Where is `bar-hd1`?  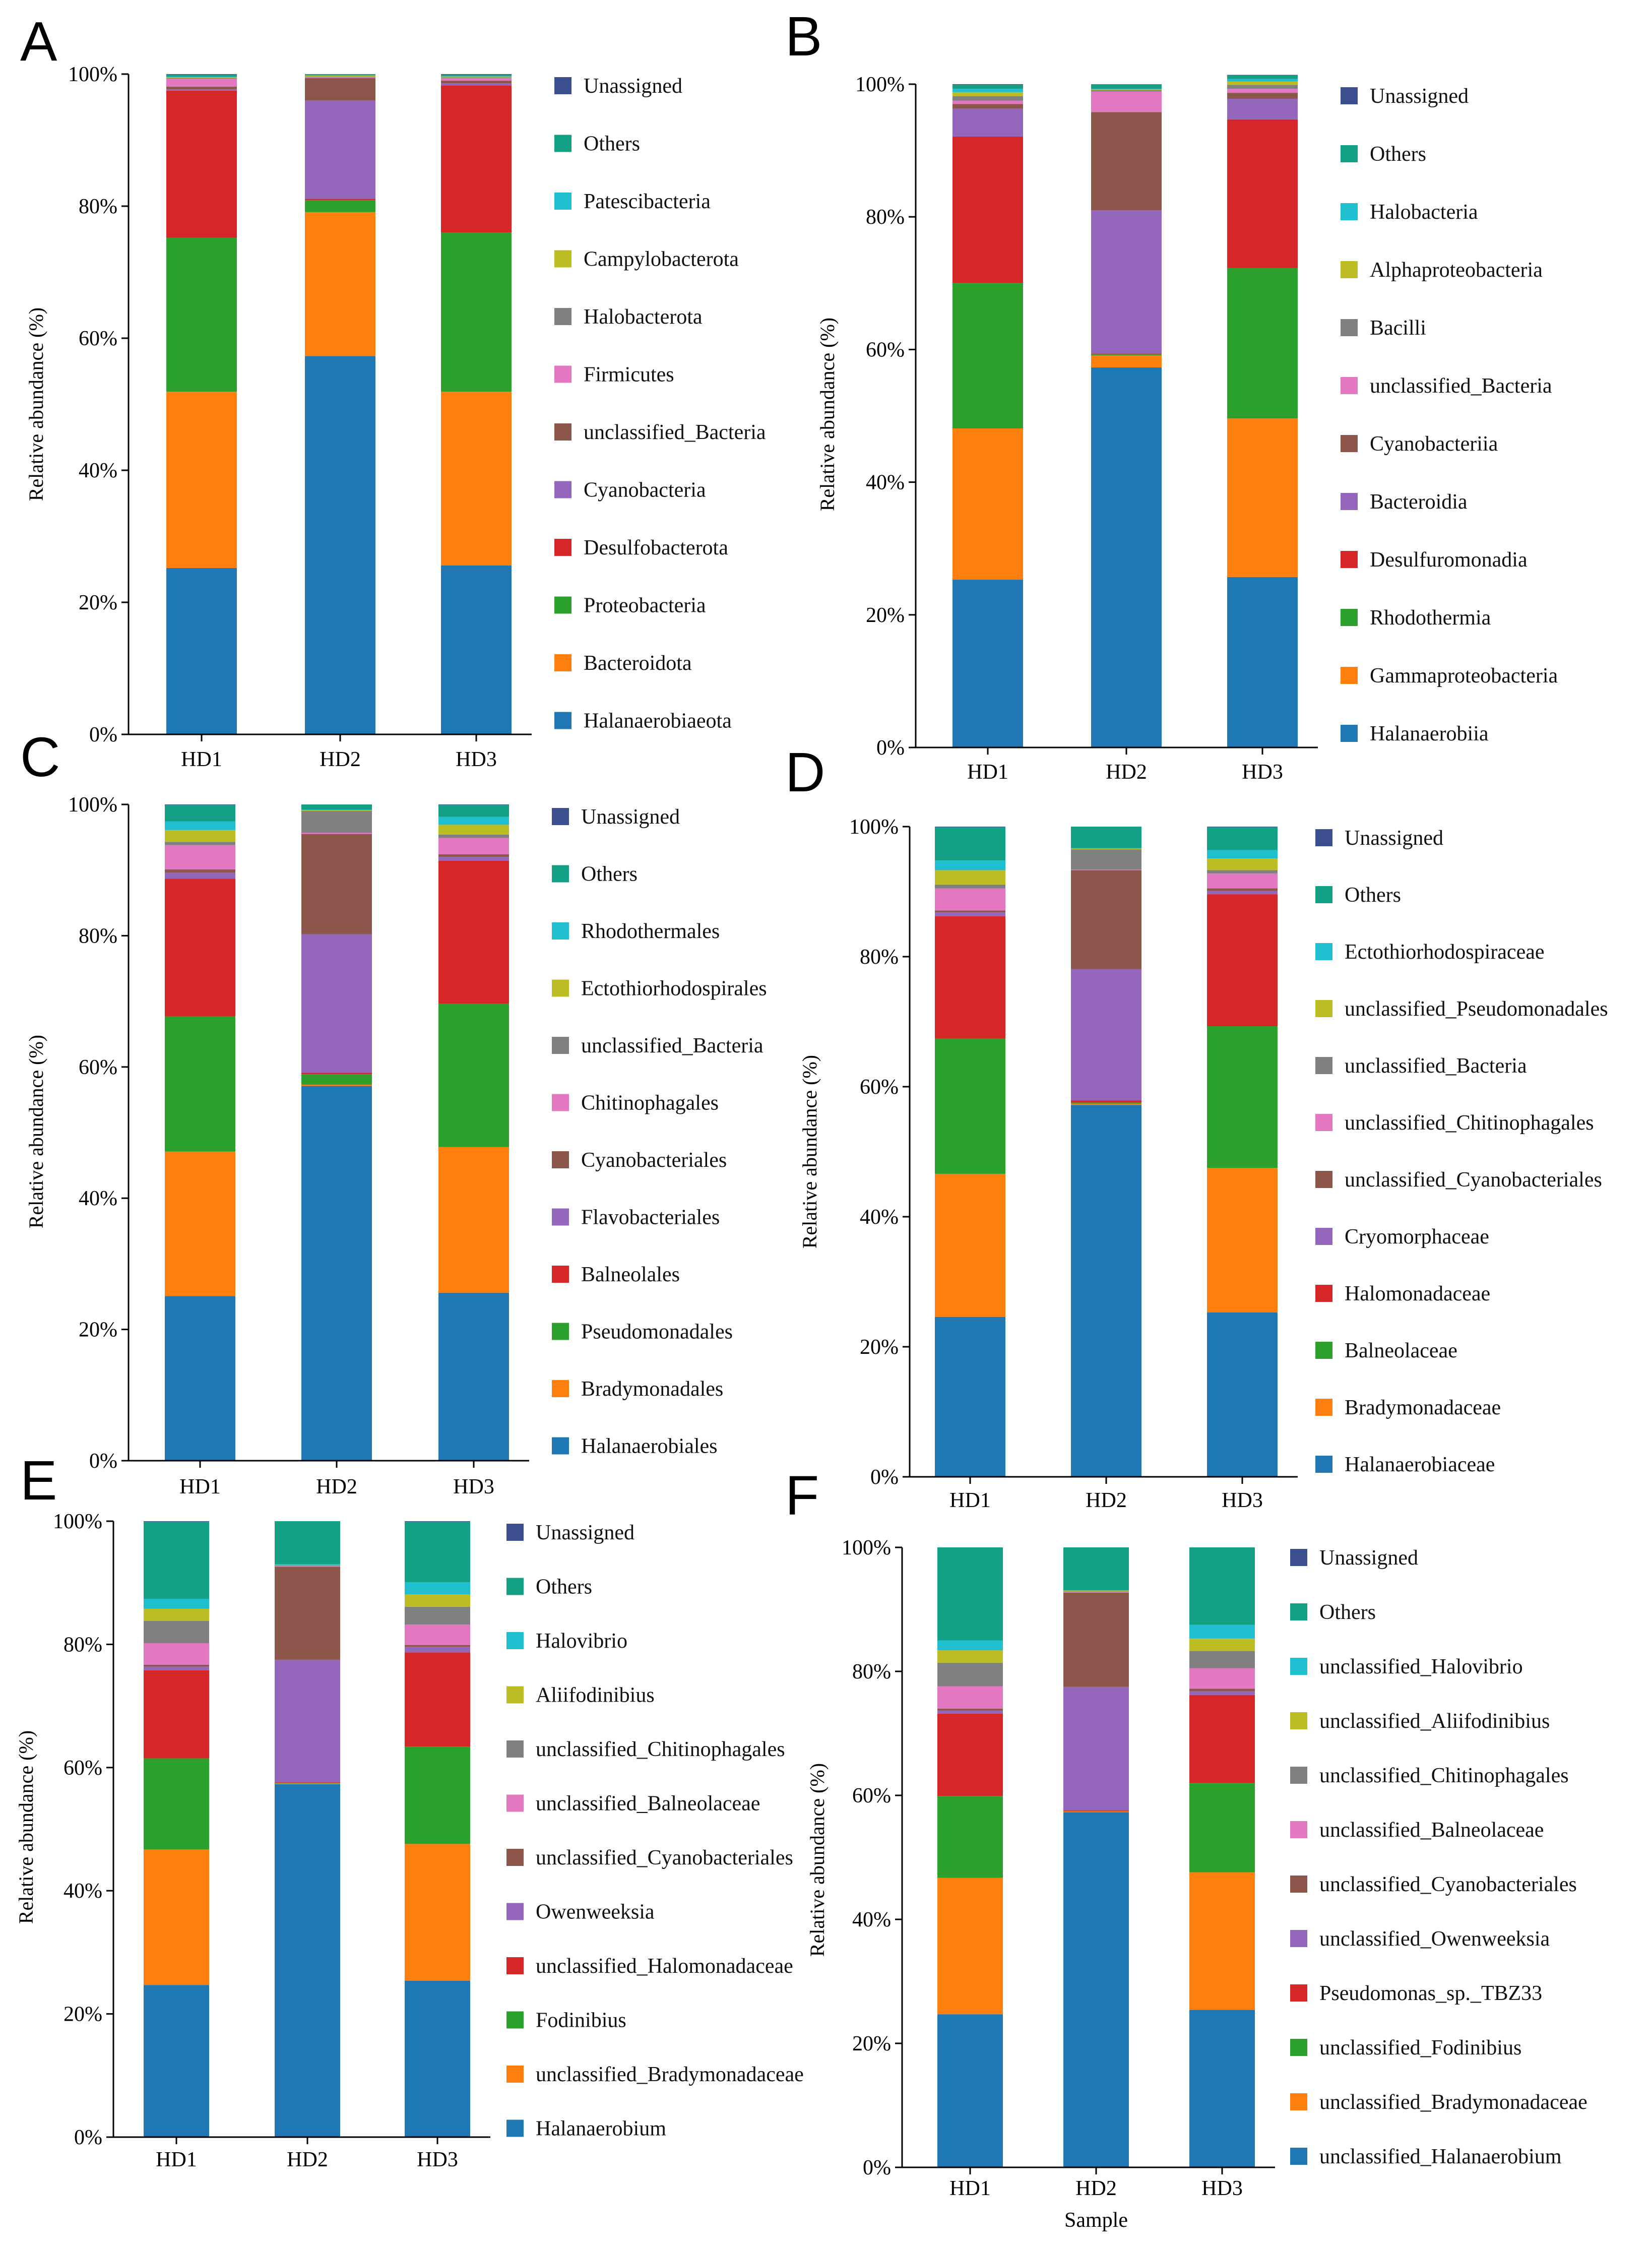 bar-hd1 is located at coordinates (970, 1857).